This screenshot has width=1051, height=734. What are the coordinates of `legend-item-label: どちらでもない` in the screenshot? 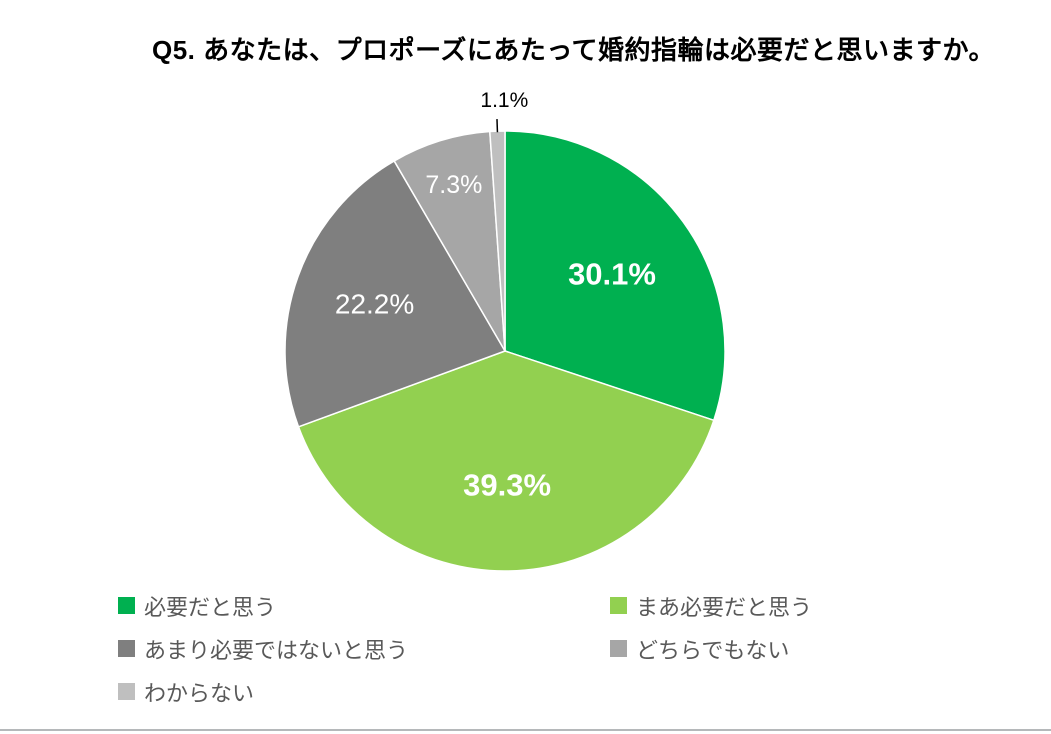 It's located at (713, 650).